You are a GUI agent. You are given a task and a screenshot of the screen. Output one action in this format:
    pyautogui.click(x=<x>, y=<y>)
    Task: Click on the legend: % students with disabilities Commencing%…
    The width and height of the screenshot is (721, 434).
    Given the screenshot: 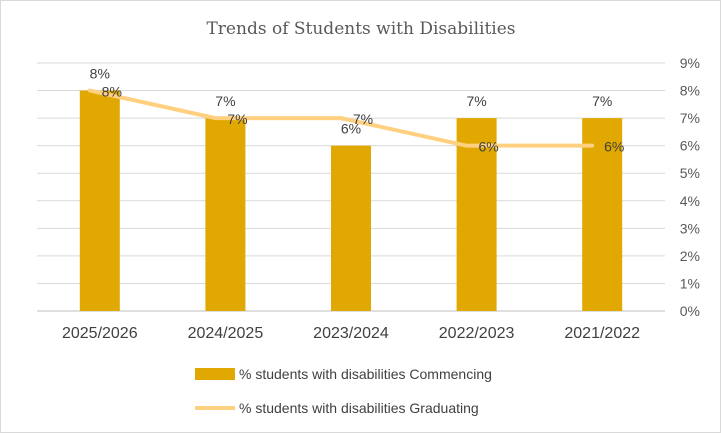 What is the action you would take?
    pyautogui.click(x=343, y=391)
    